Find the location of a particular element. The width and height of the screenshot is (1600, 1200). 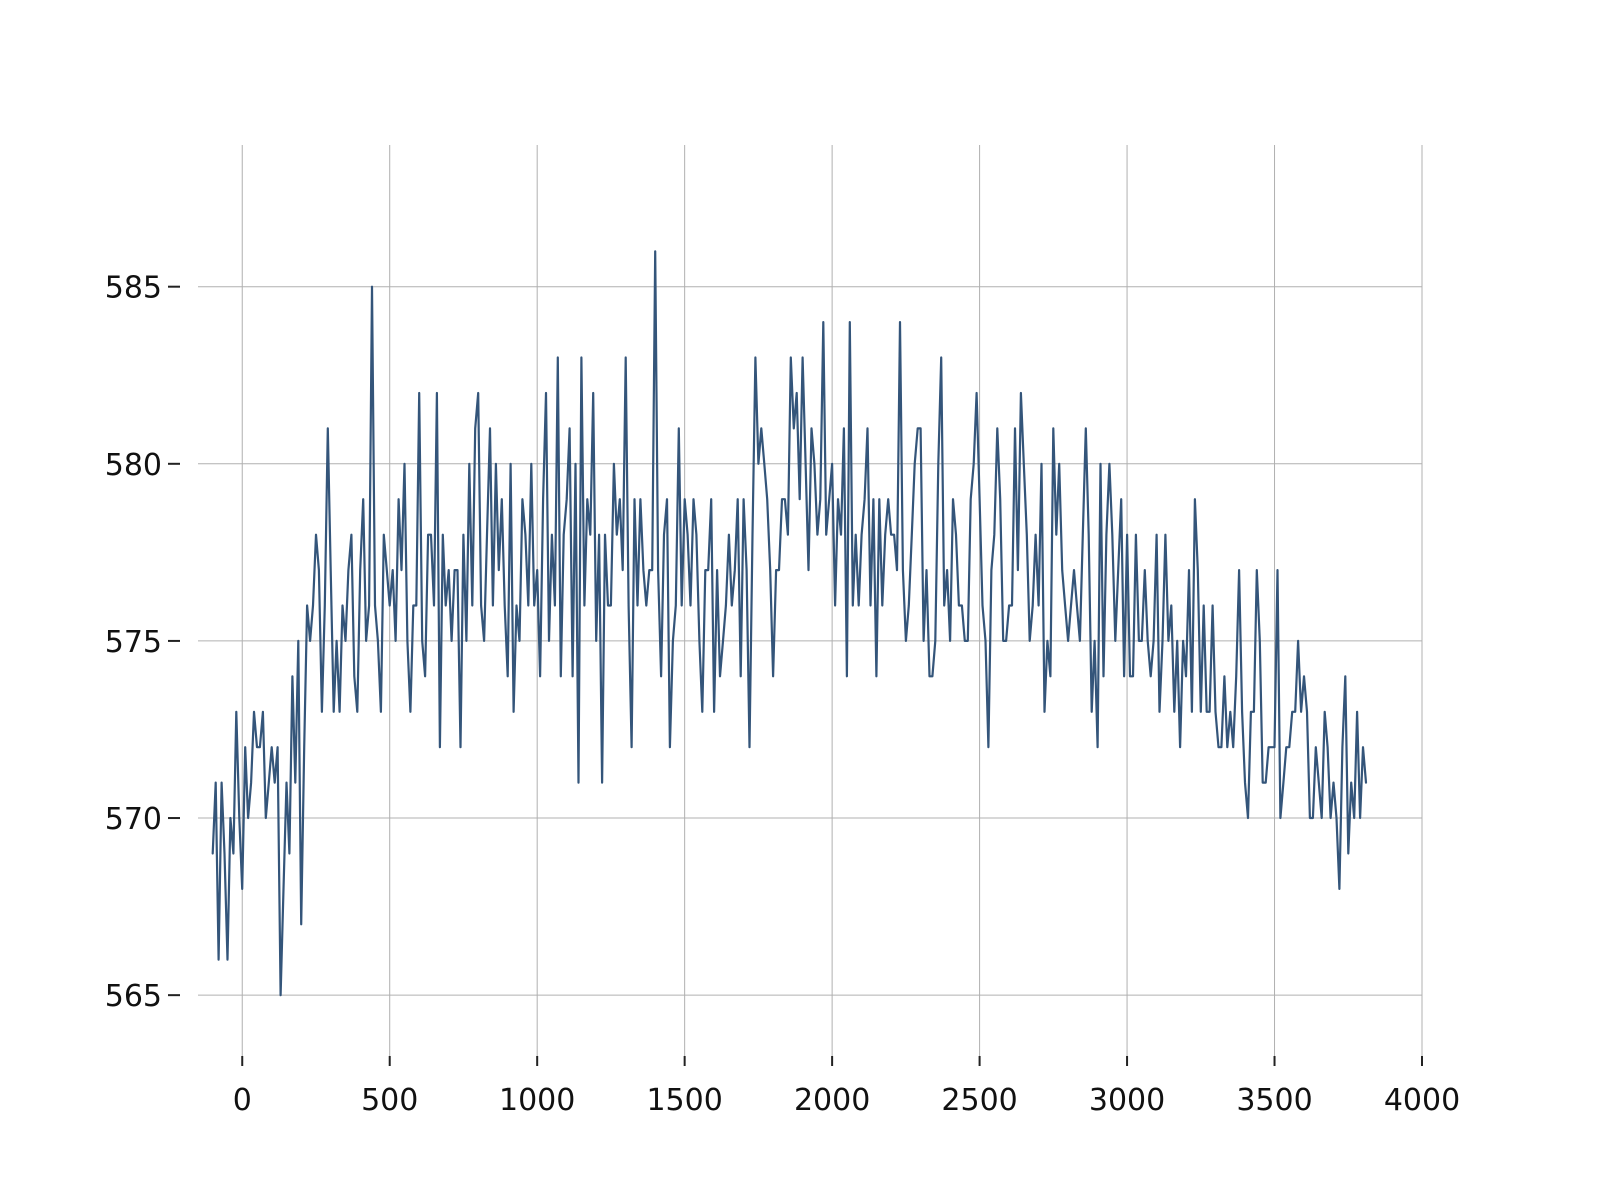

x-tick-label: 0 is located at coordinates (242, 1100).